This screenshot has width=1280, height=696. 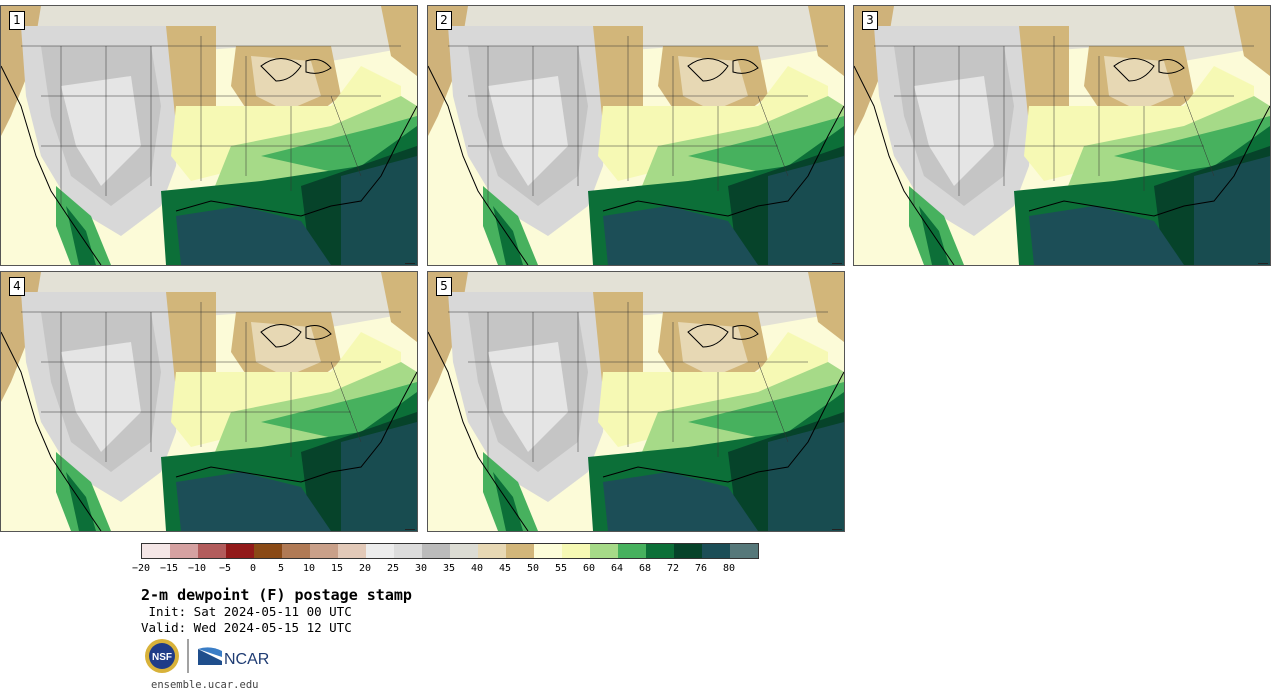 What do you see at coordinates (169, 568) in the screenshot?
I see `colorbar-tick-label: −15` at bounding box center [169, 568].